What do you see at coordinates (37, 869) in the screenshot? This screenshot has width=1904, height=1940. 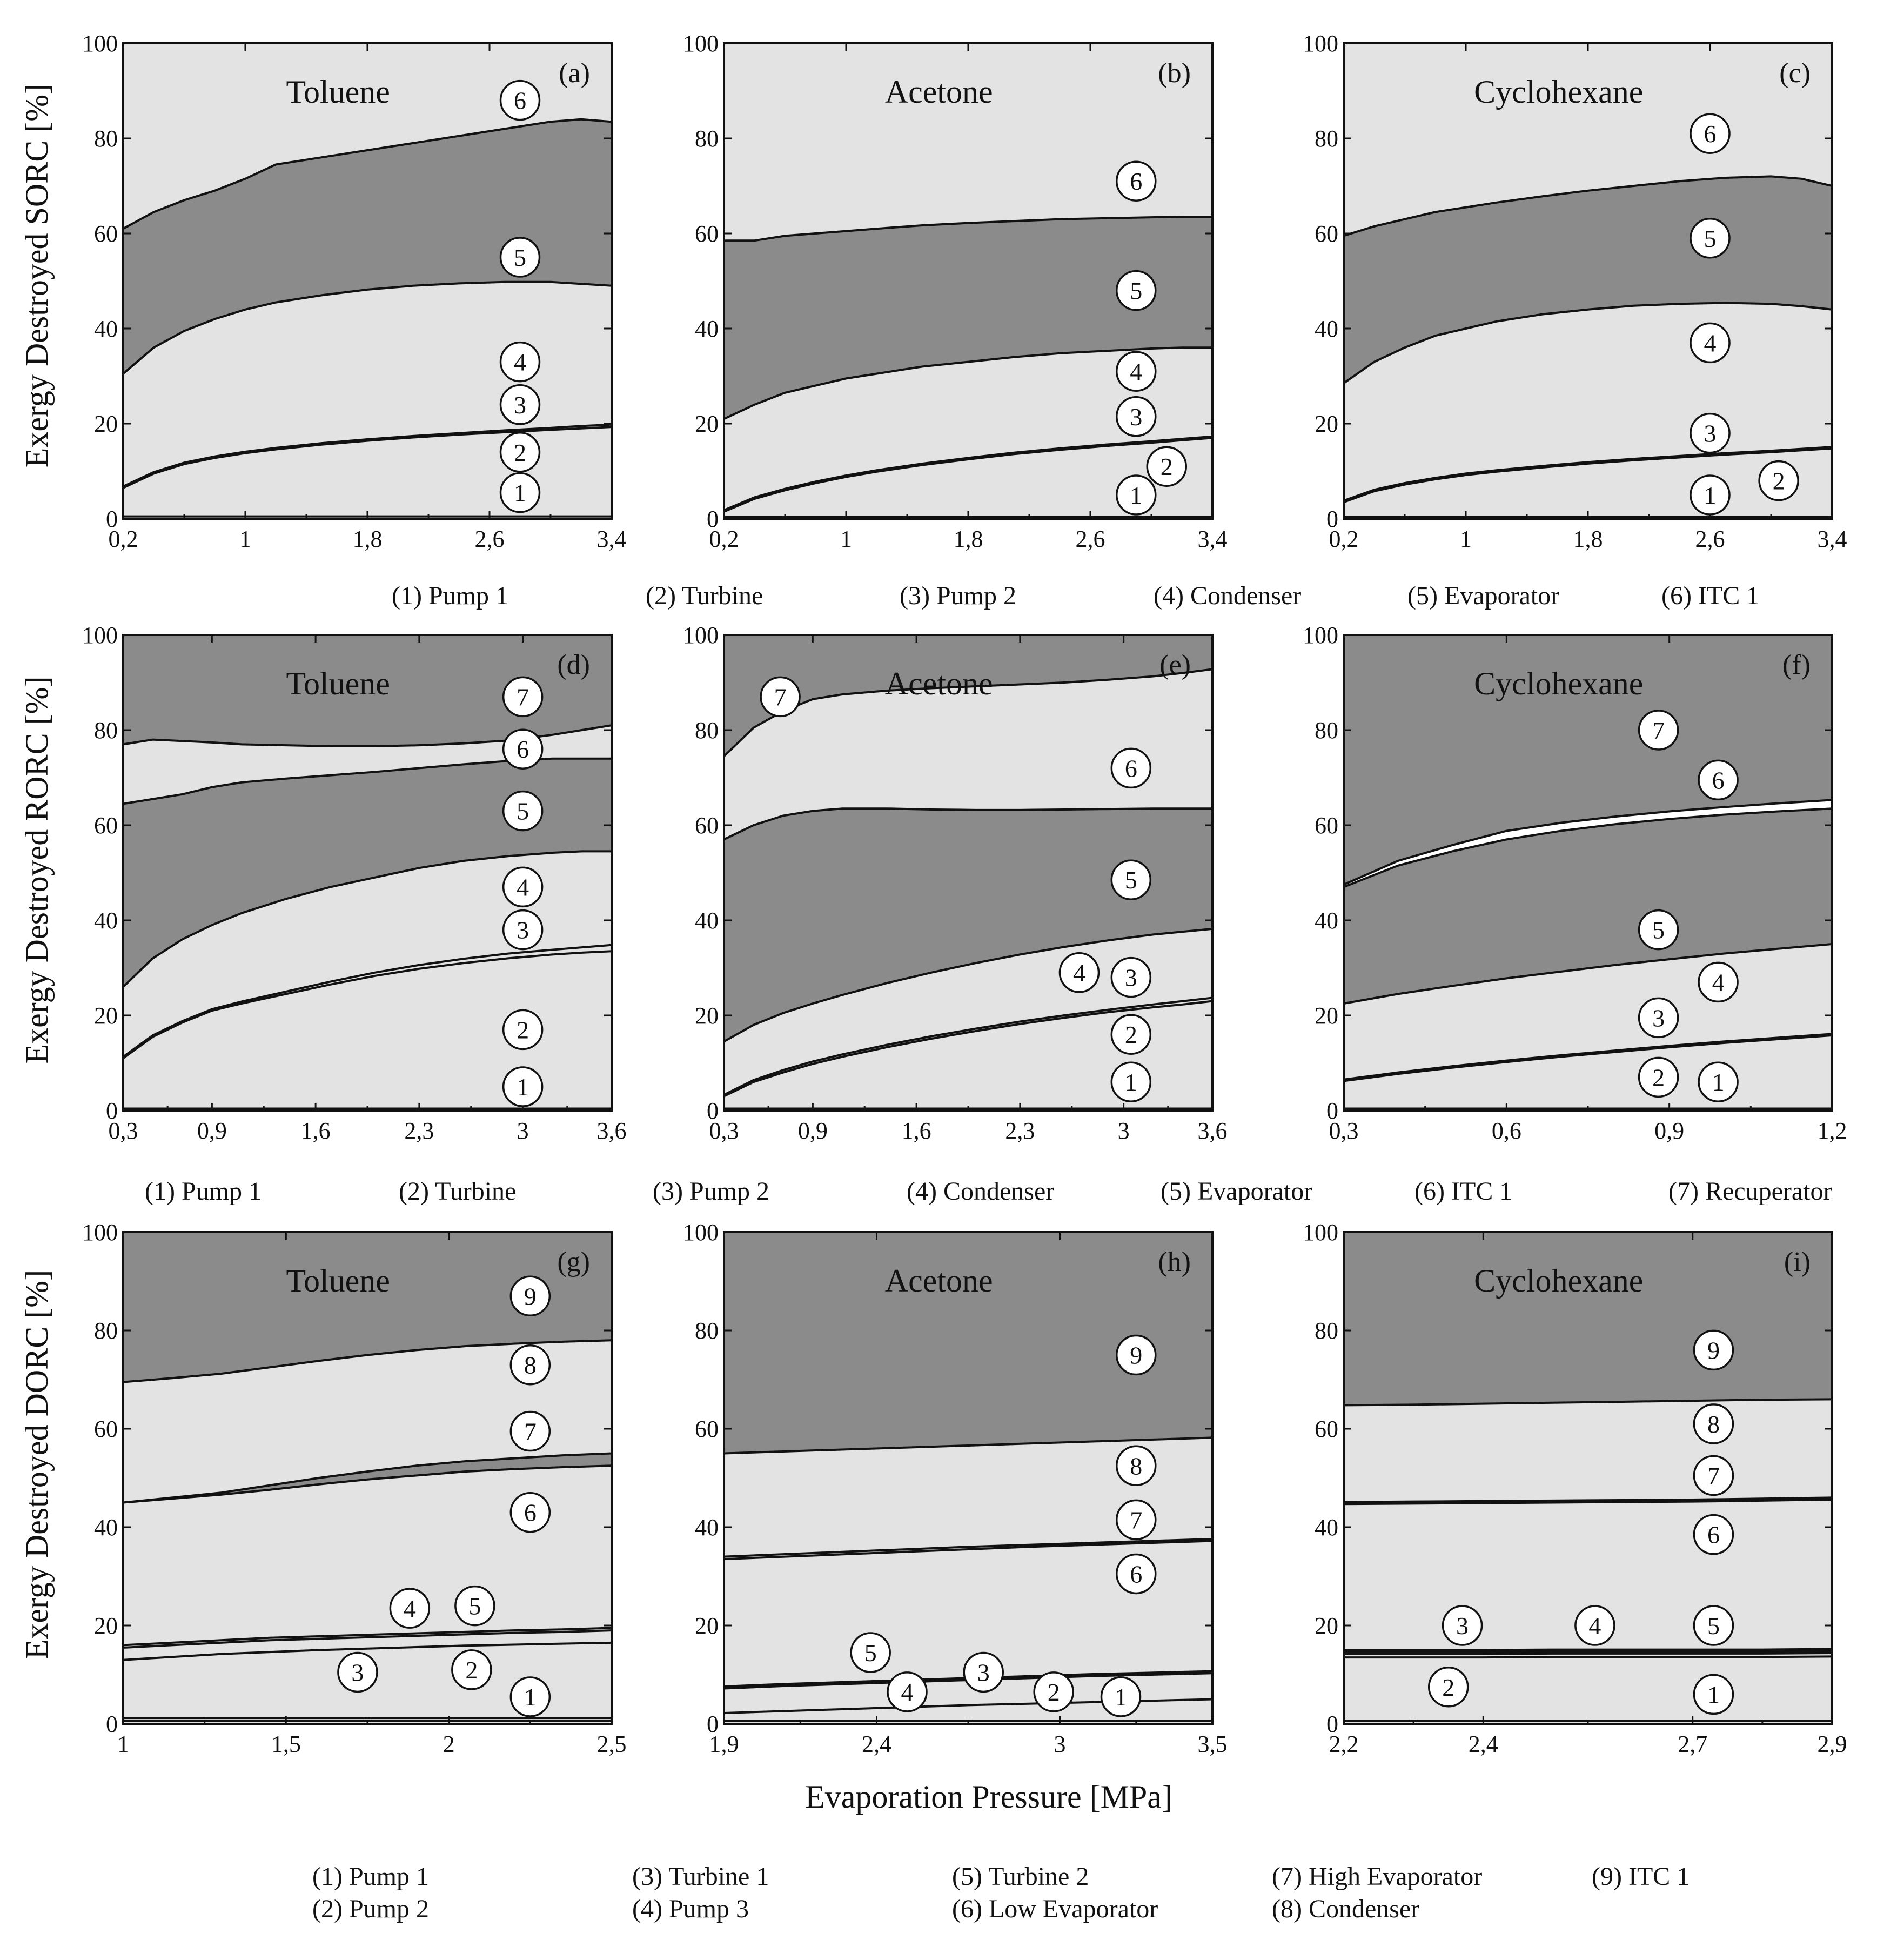 I see `row2-ylabel: Exergy Destroyed RORC [%]` at bounding box center [37, 869].